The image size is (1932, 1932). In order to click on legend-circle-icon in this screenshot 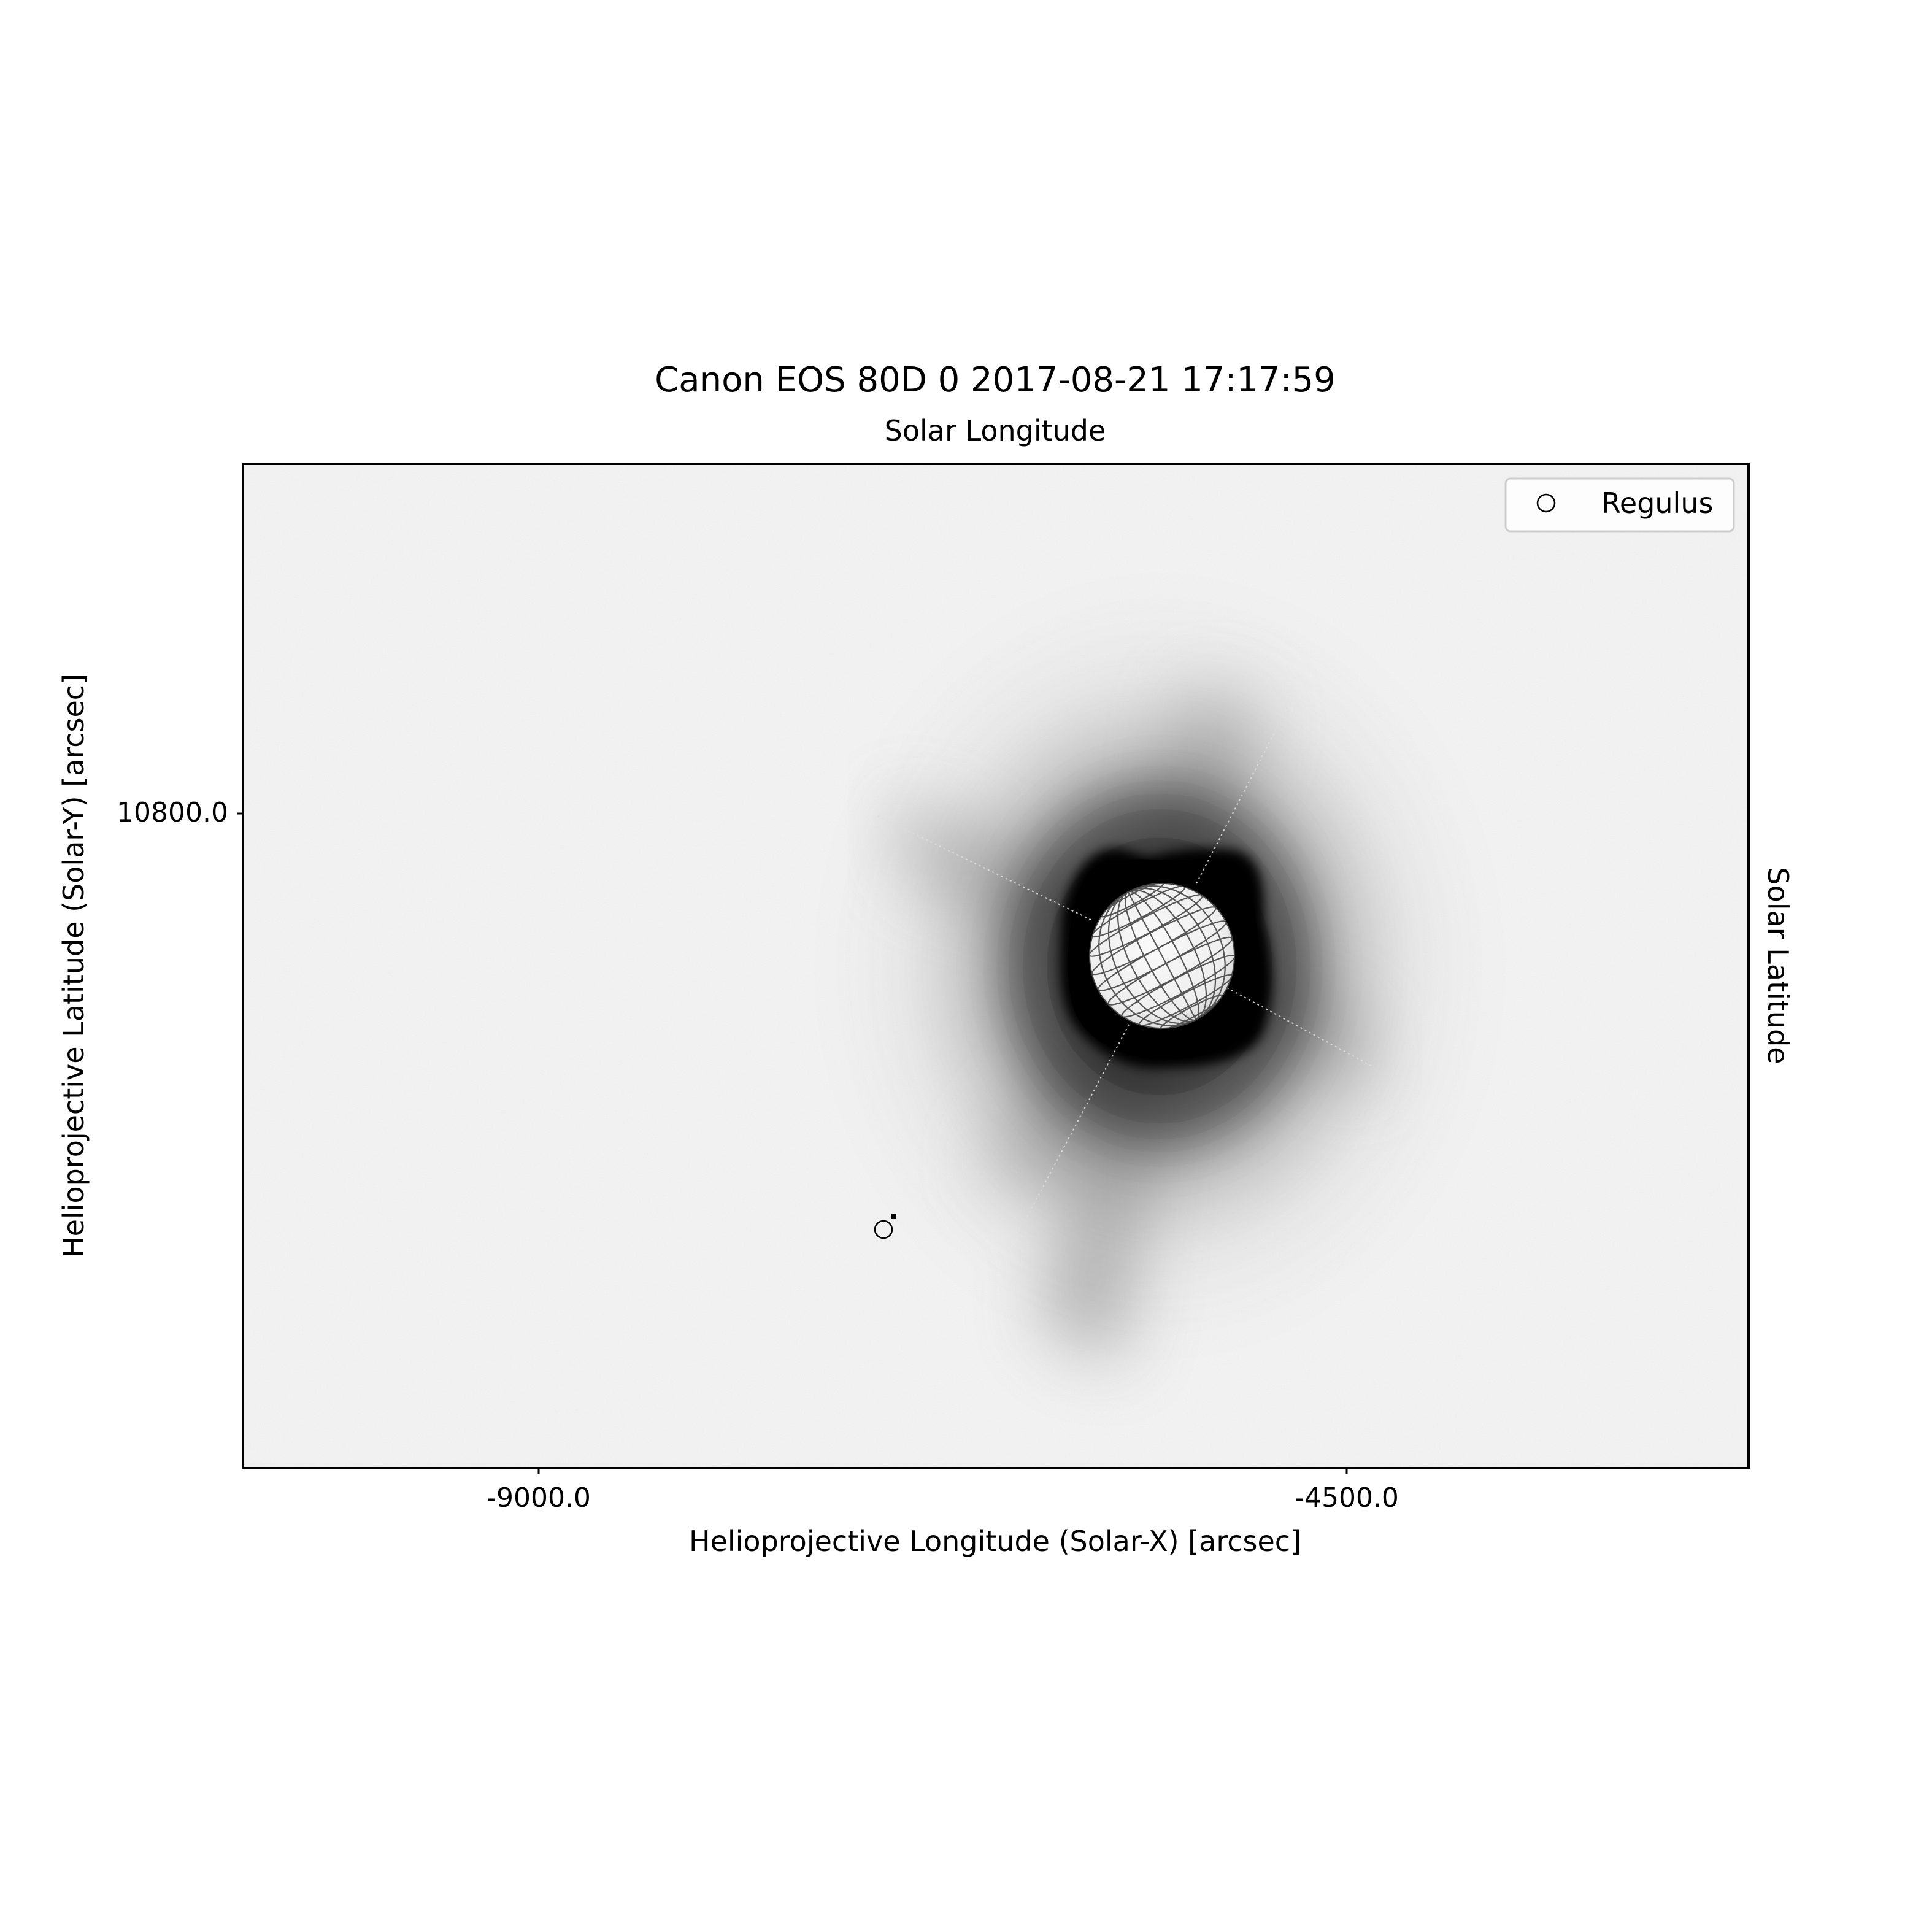, I will do `click(1546, 503)`.